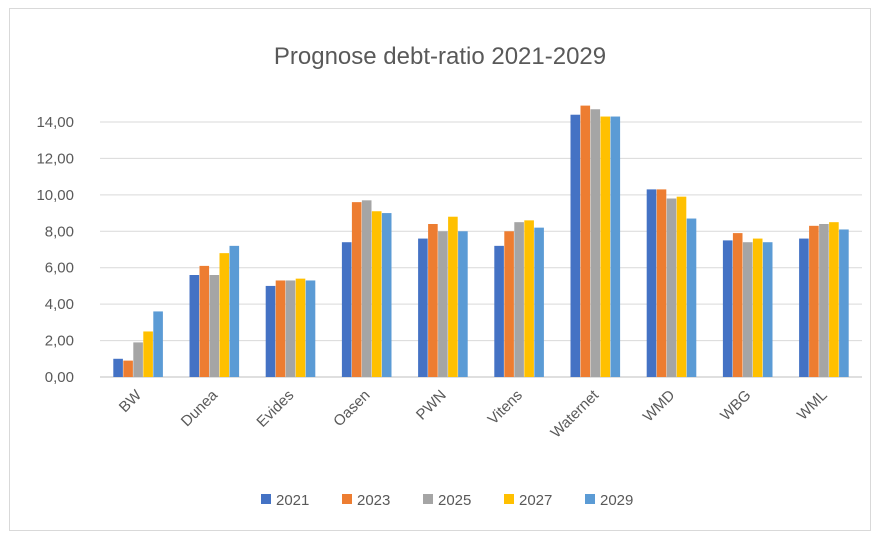  Describe the element at coordinates (651, 283) in the screenshot. I see `bar-wmd-2021` at that location.